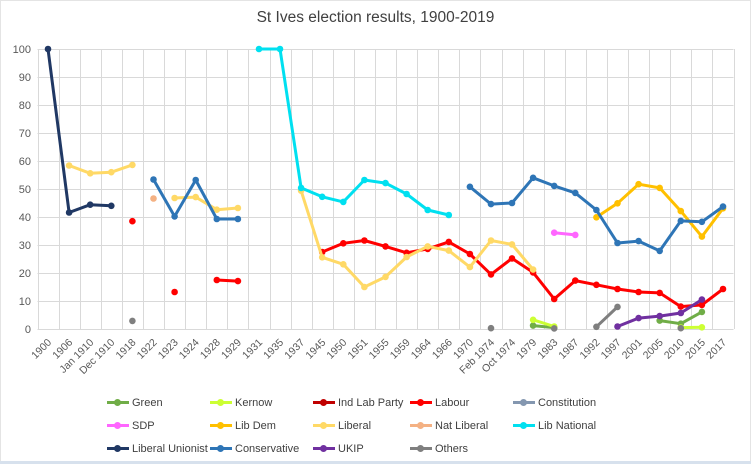 Image resolution: width=751 pixels, height=464 pixels. What do you see at coordinates (25, 162) in the screenshot?
I see `y-tick-label: 60` at bounding box center [25, 162].